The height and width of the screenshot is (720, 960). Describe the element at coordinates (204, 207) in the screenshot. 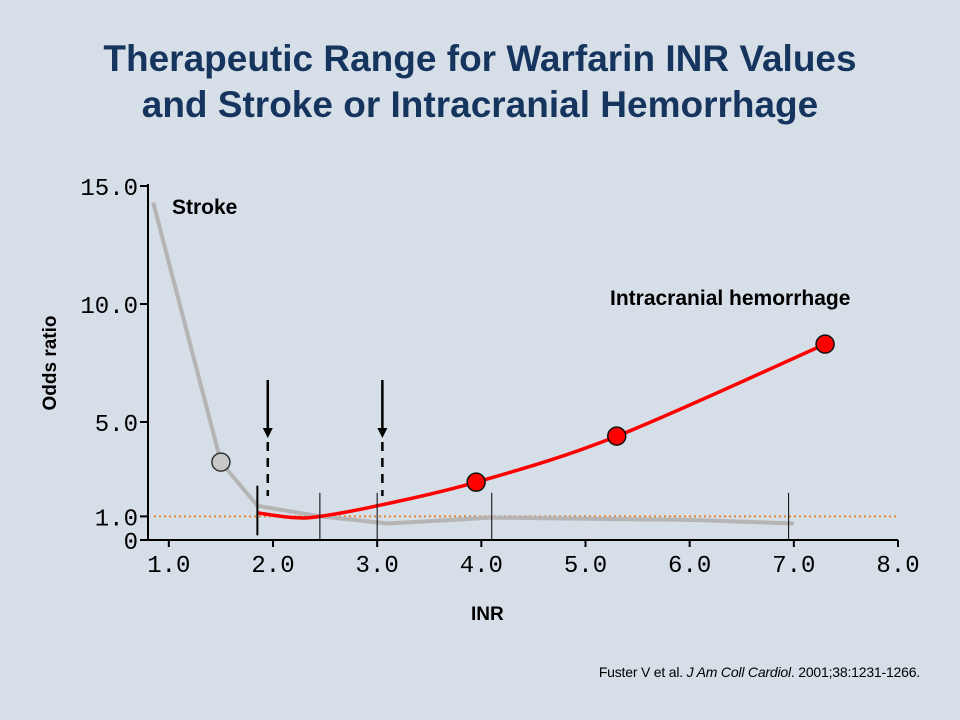

I see `stroke-series-label: Stroke` at that location.